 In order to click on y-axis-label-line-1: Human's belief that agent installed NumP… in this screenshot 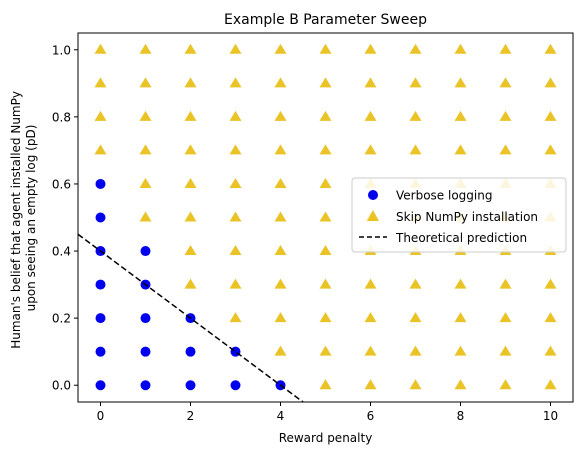, I will do `click(16, 220)`.